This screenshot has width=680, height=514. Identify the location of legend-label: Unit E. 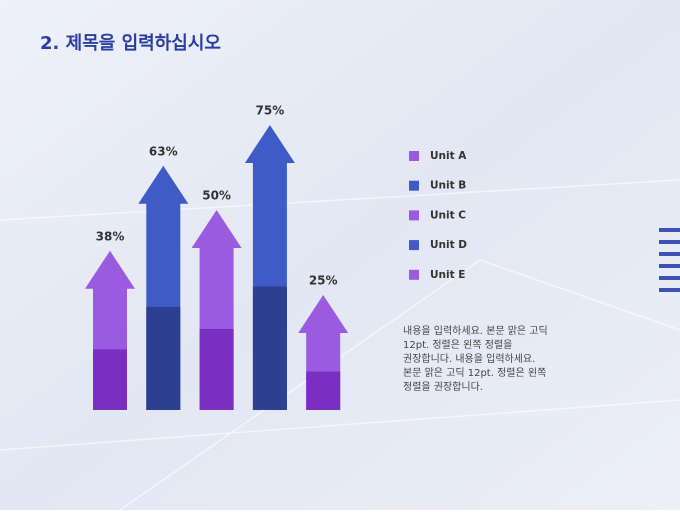
(447, 275).